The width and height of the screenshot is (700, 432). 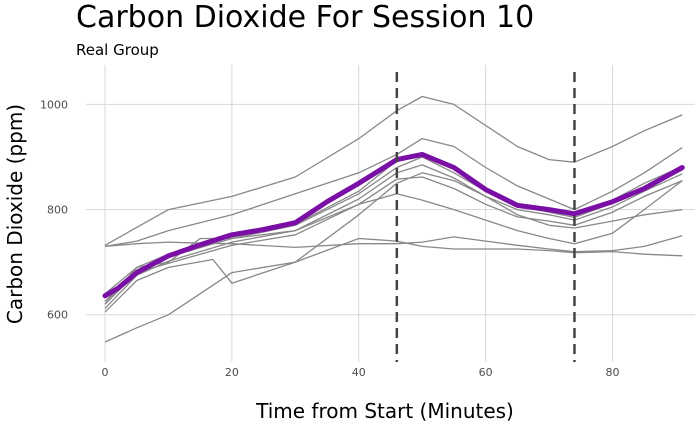 What do you see at coordinates (54, 104) in the screenshot?
I see `y-tick-label: 1000` at bounding box center [54, 104].